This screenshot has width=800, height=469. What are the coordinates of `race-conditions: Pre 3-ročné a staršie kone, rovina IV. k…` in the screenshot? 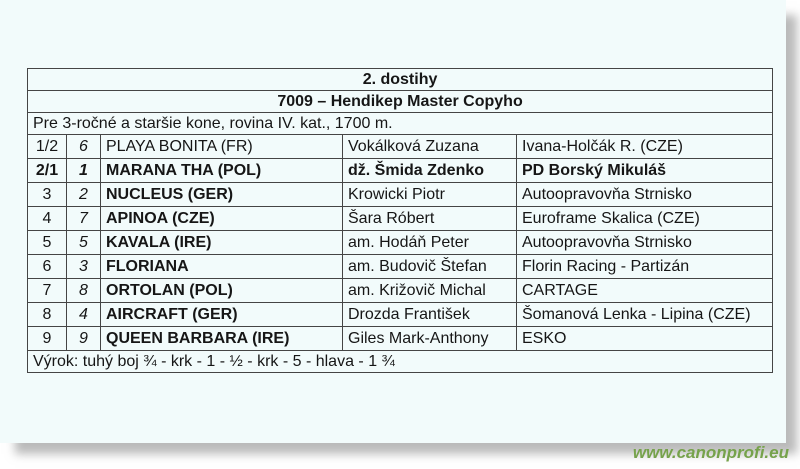 It's located at (400, 123).